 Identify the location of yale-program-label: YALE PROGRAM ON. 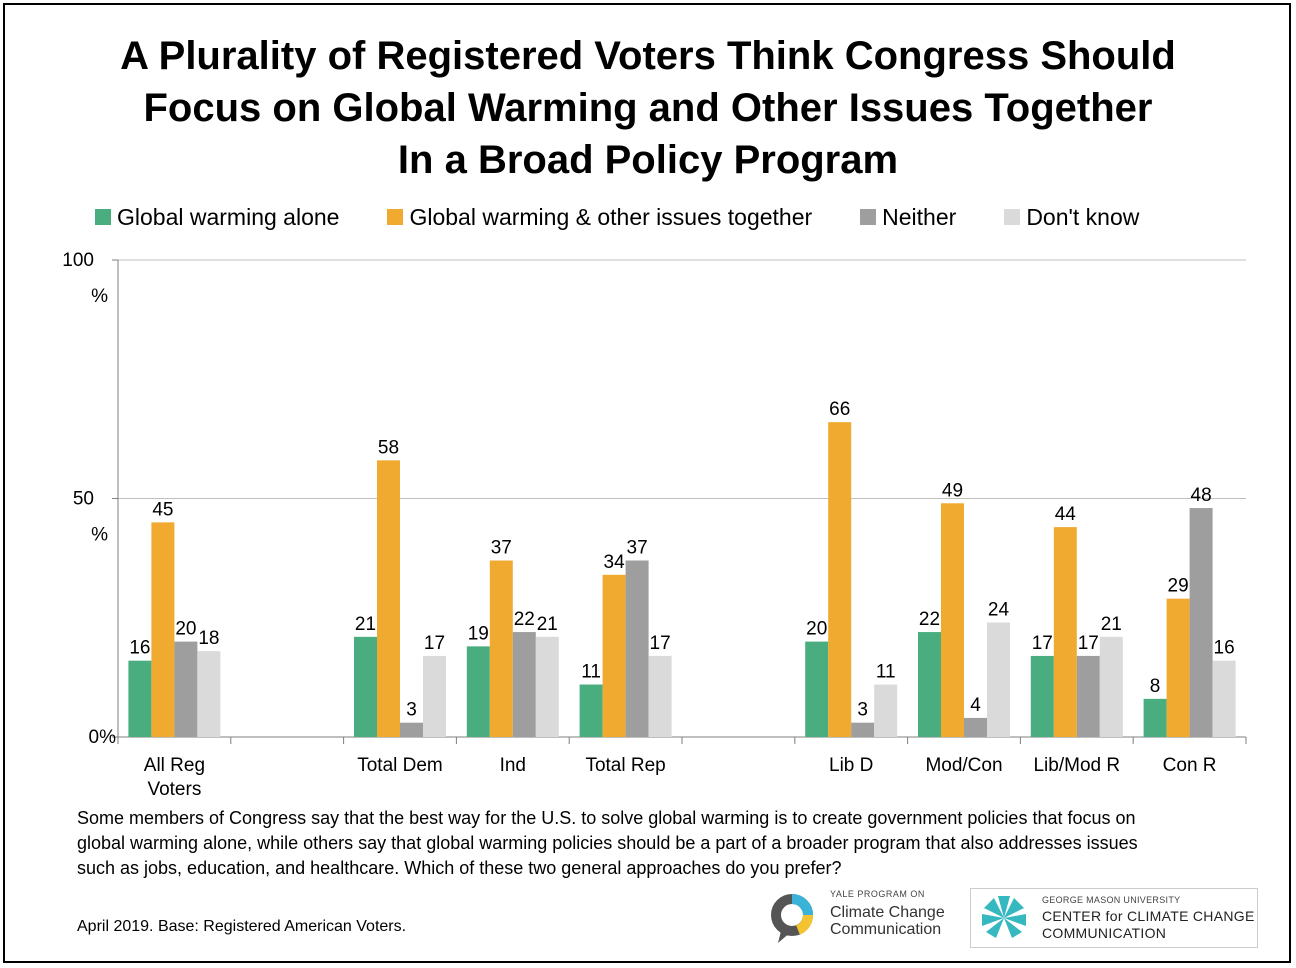
(877, 894).